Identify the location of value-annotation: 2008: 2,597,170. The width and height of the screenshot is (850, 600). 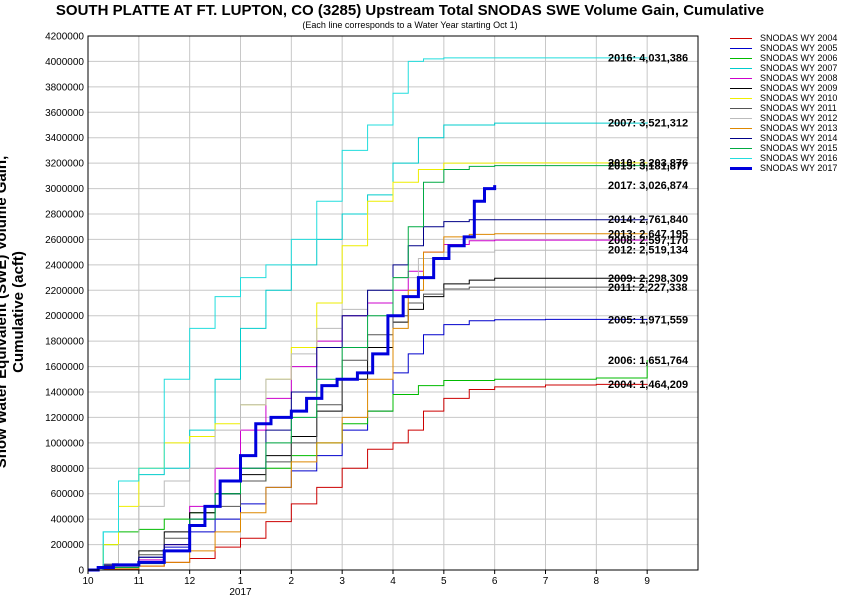
(648, 241).